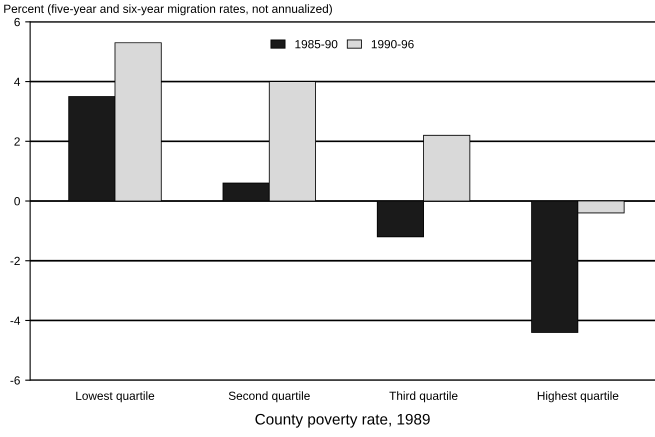 The image size is (655, 437). Describe the element at coordinates (17, 201) in the screenshot. I see `y-tick-label: 0` at that location.